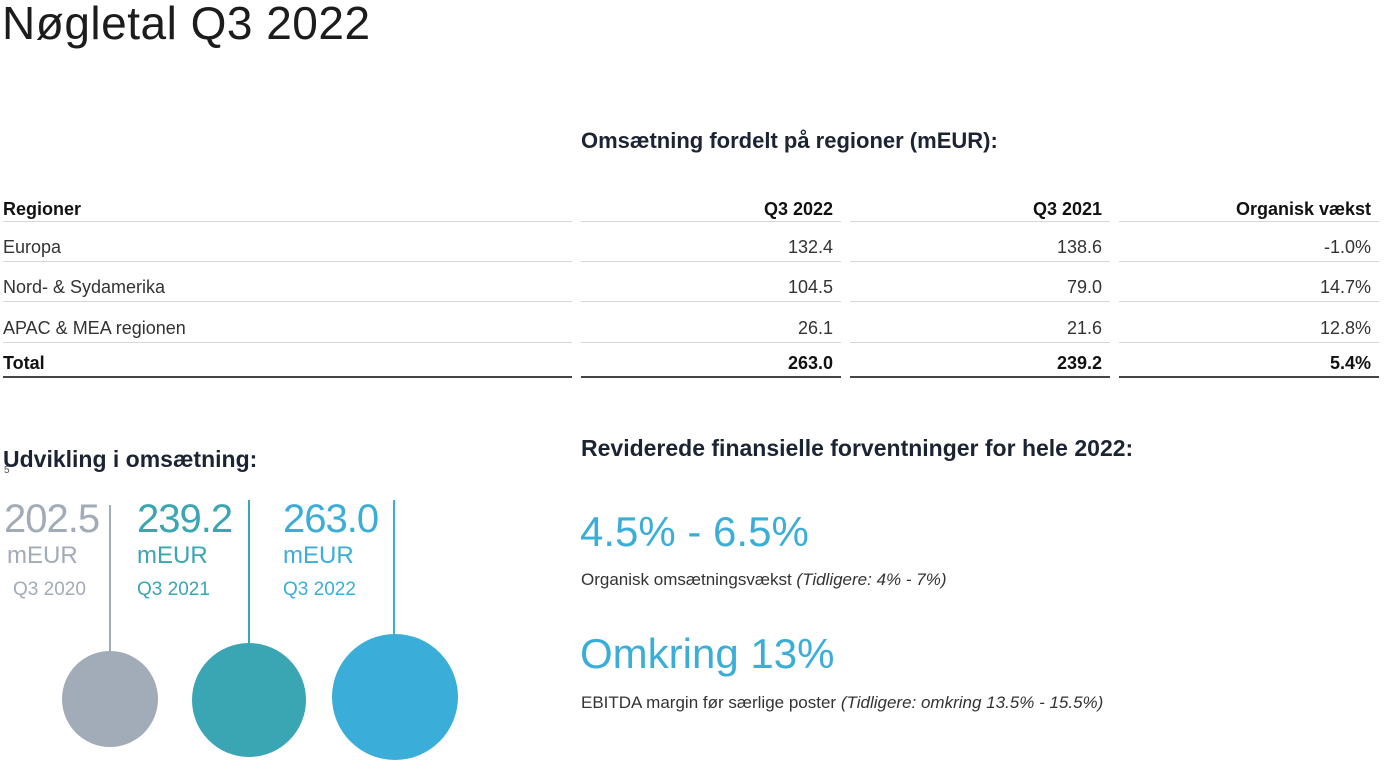 Image resolution: width=1386 pixels, height=771 pixels. What do you see at coordinates (709, 702) in the screenshot?
I see `guidance-description-text: EBITDA margin før særlige poster` at bounding box center [709, 702].